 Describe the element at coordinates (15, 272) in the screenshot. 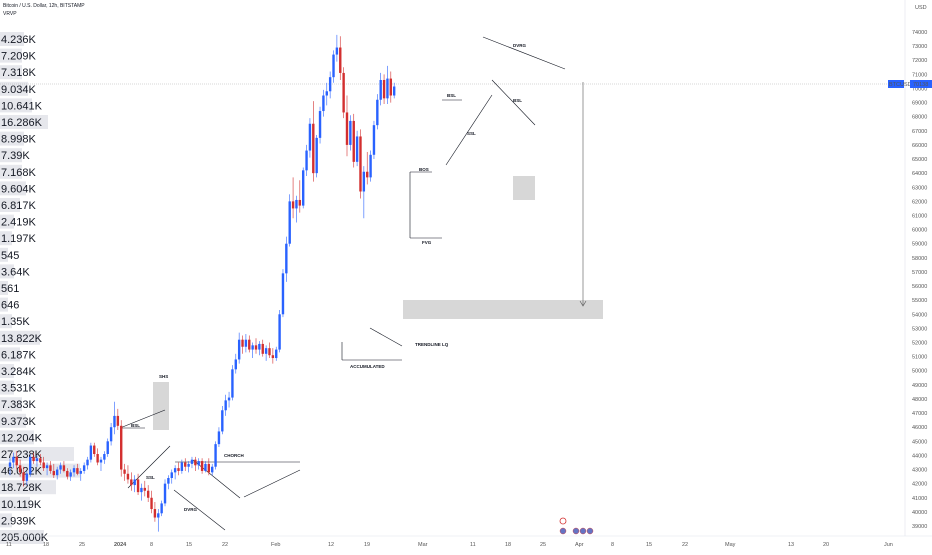

I see `volume-profile-label: 3.64K` at that location.